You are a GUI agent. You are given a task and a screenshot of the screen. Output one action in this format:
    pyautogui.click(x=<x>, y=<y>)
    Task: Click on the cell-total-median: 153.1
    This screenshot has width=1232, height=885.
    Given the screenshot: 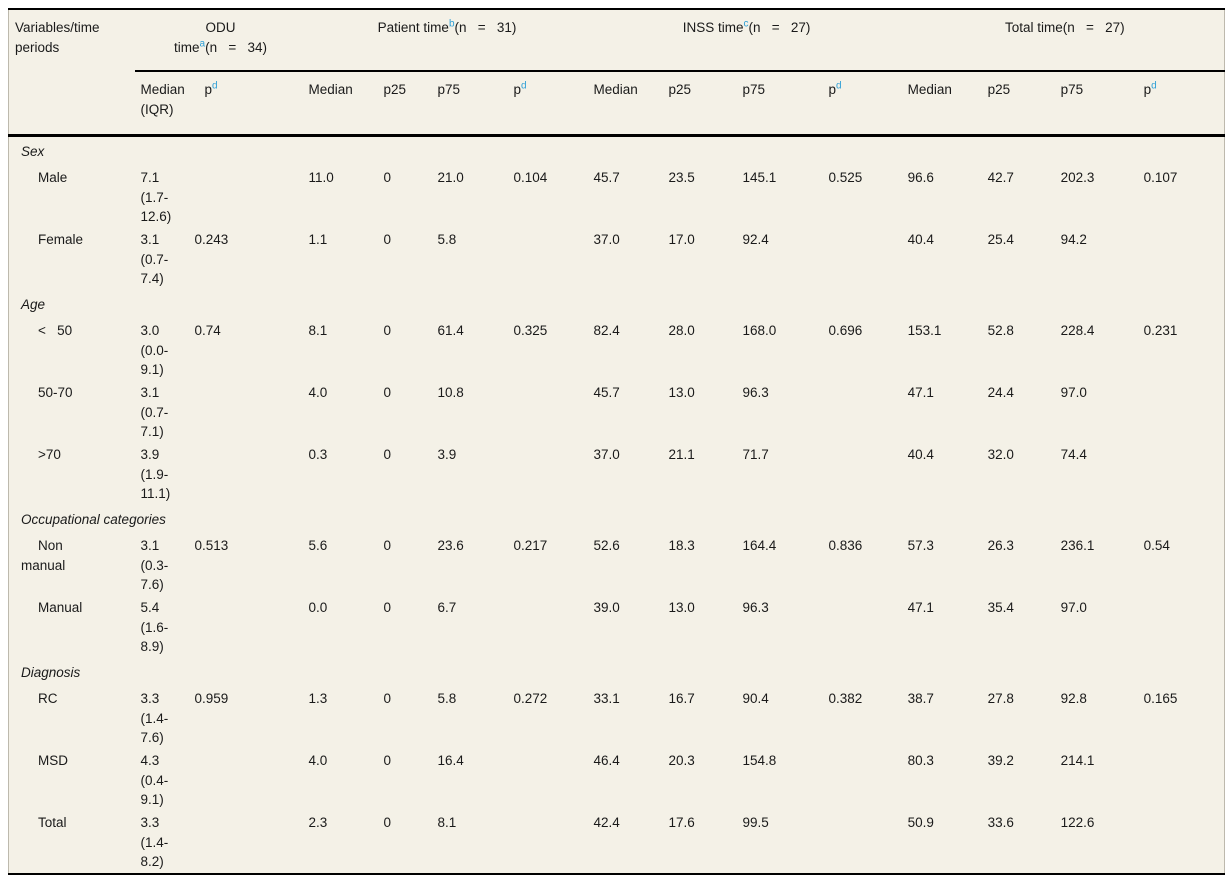 What is the action you would take?
    pyautogui.click(x=924, y=330)
    